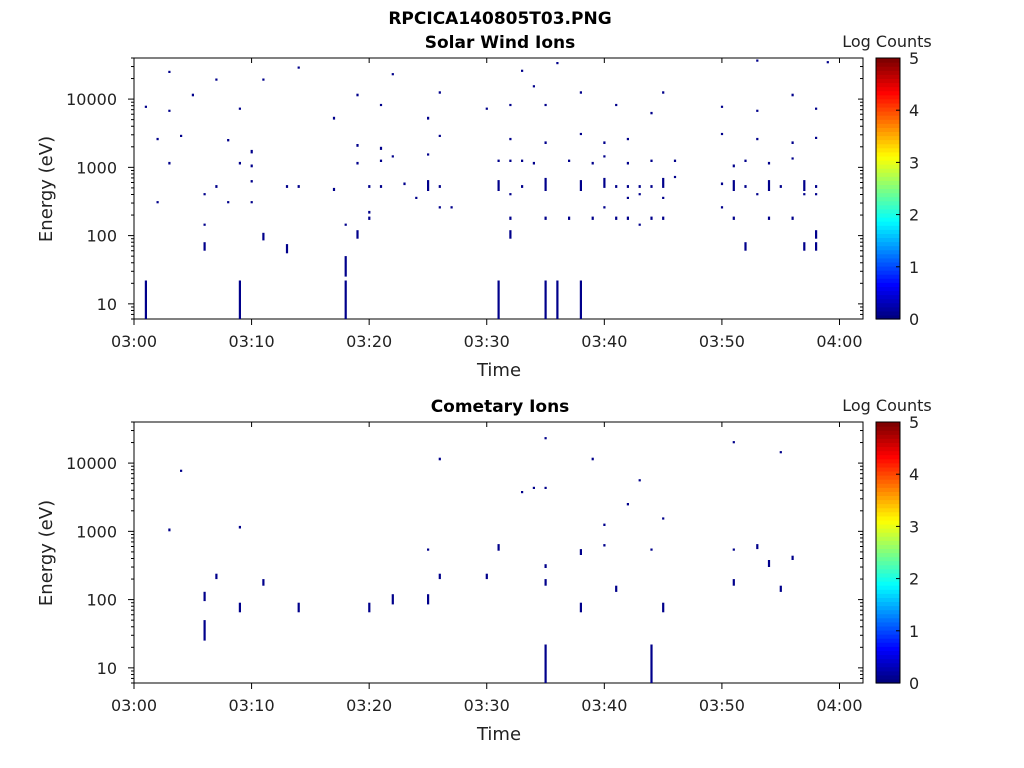  I want to click on x-tick-label: 03:20, so click(369, 705).